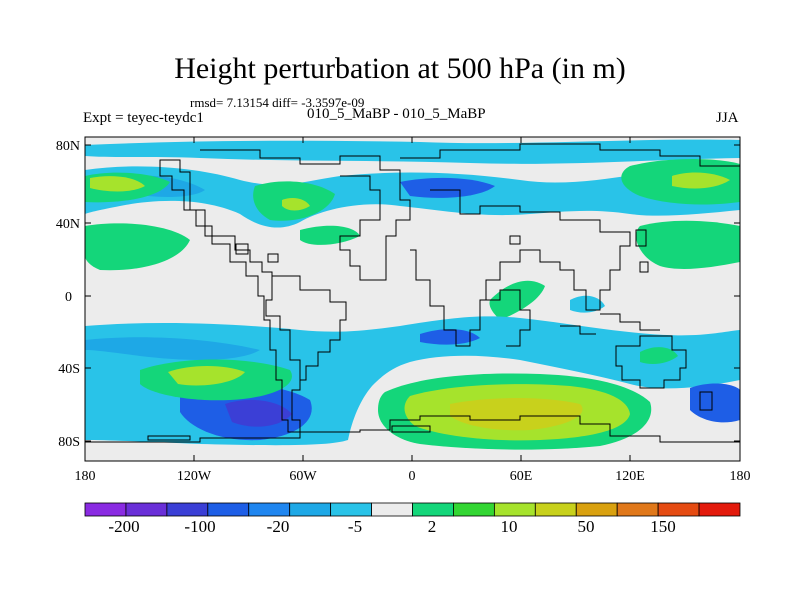  I want to click on experiment-label: Expt = teyec-teydc1, so click(143, 118).